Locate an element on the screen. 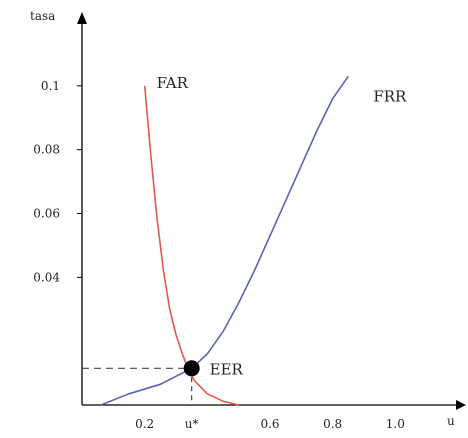 The width and height of the screenshot is (468, 438). y-tick-label: 0.04 is located at coordinates (46, 277).